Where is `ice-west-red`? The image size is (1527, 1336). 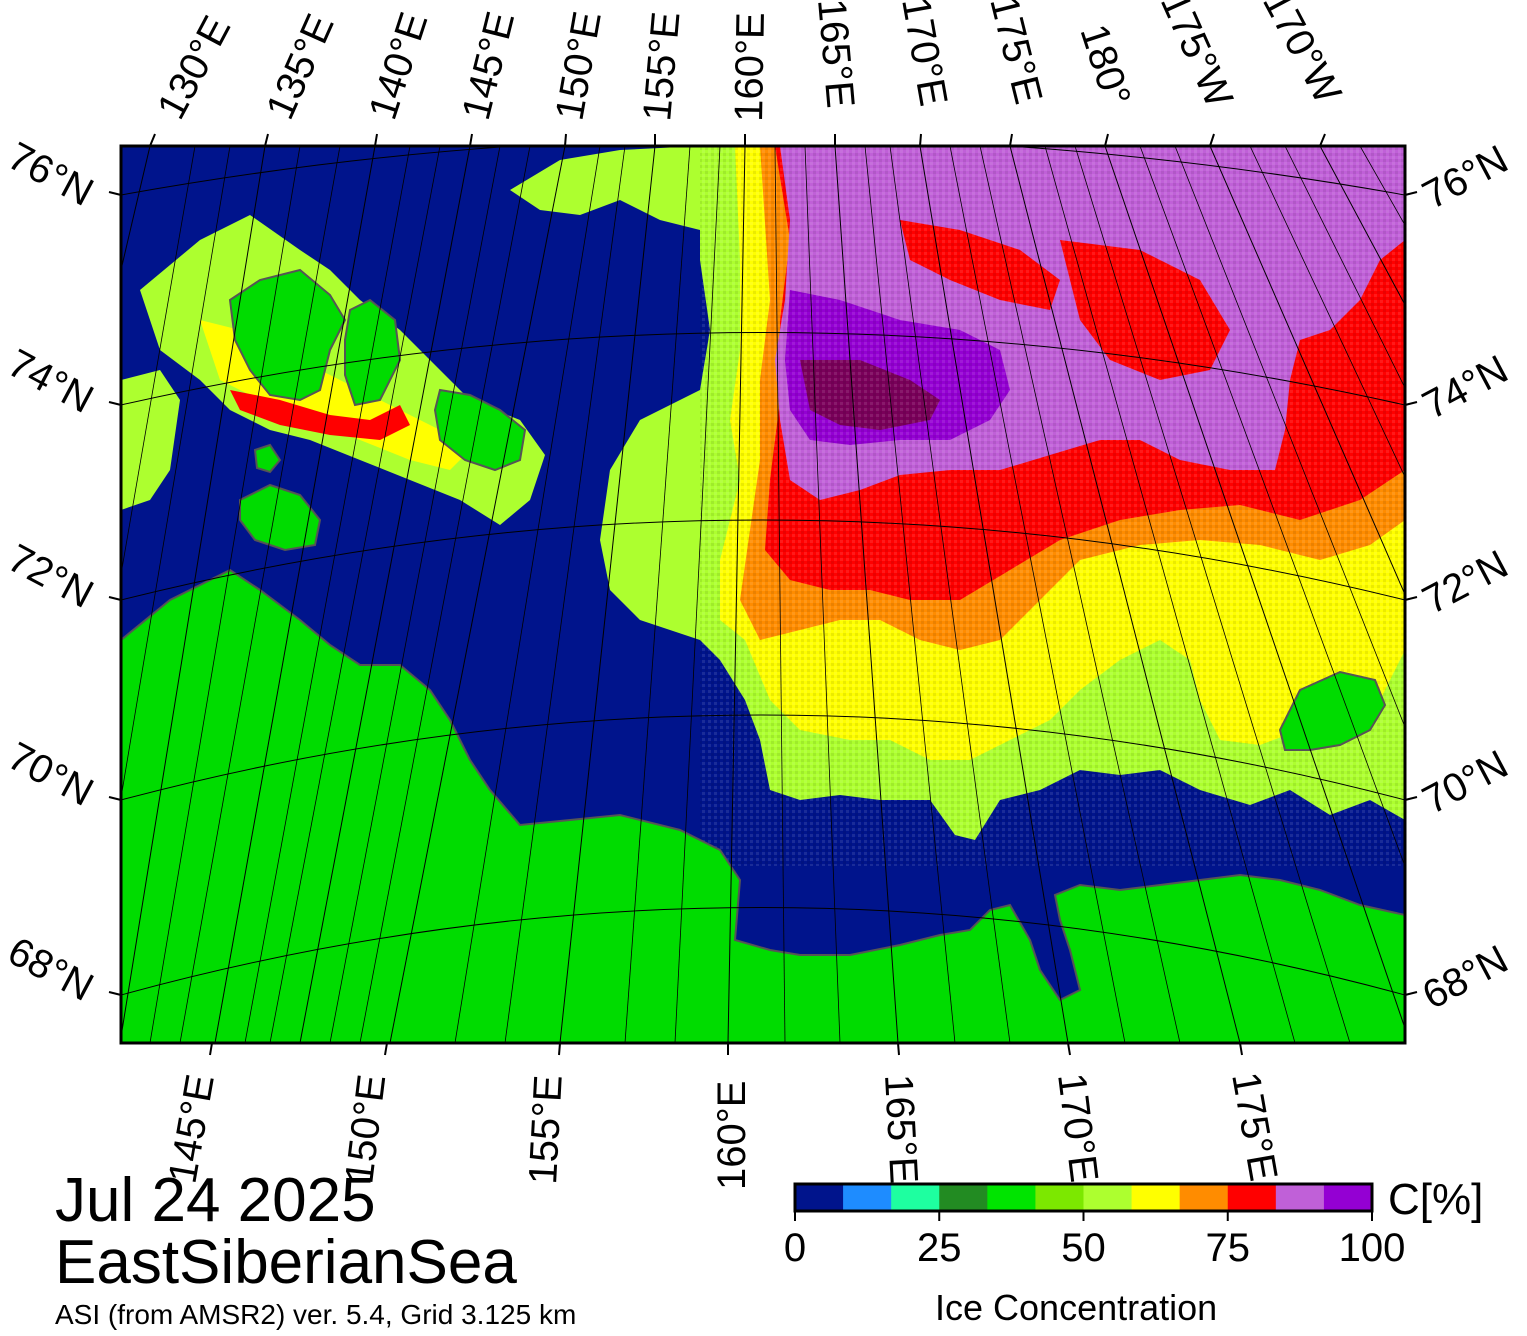
ice-west-red is located at coordinates (320, 415).